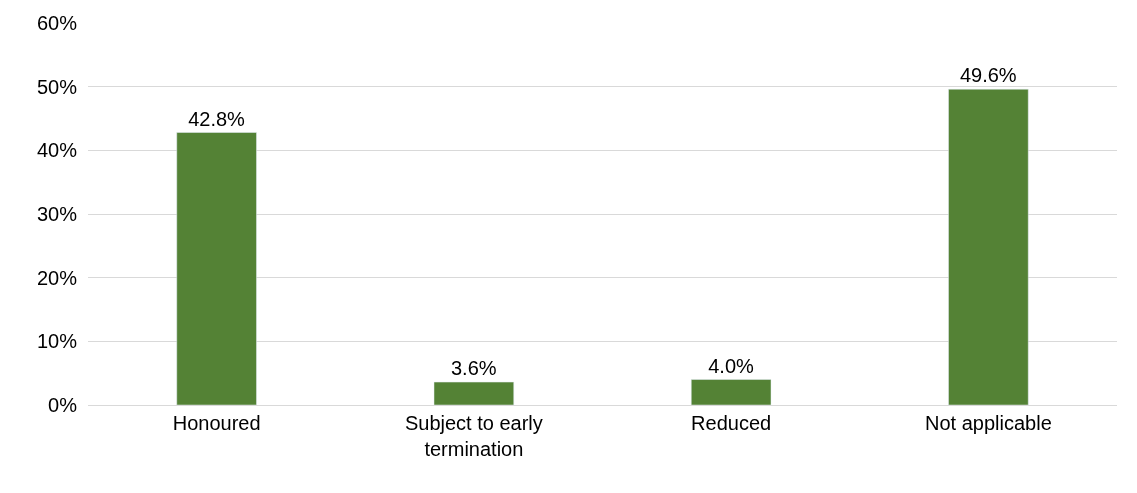  What do you see at coordinates (988, 423) in the screenshot?
I see `x-tick-label: Not applicable` at bounding box center [988, 423].